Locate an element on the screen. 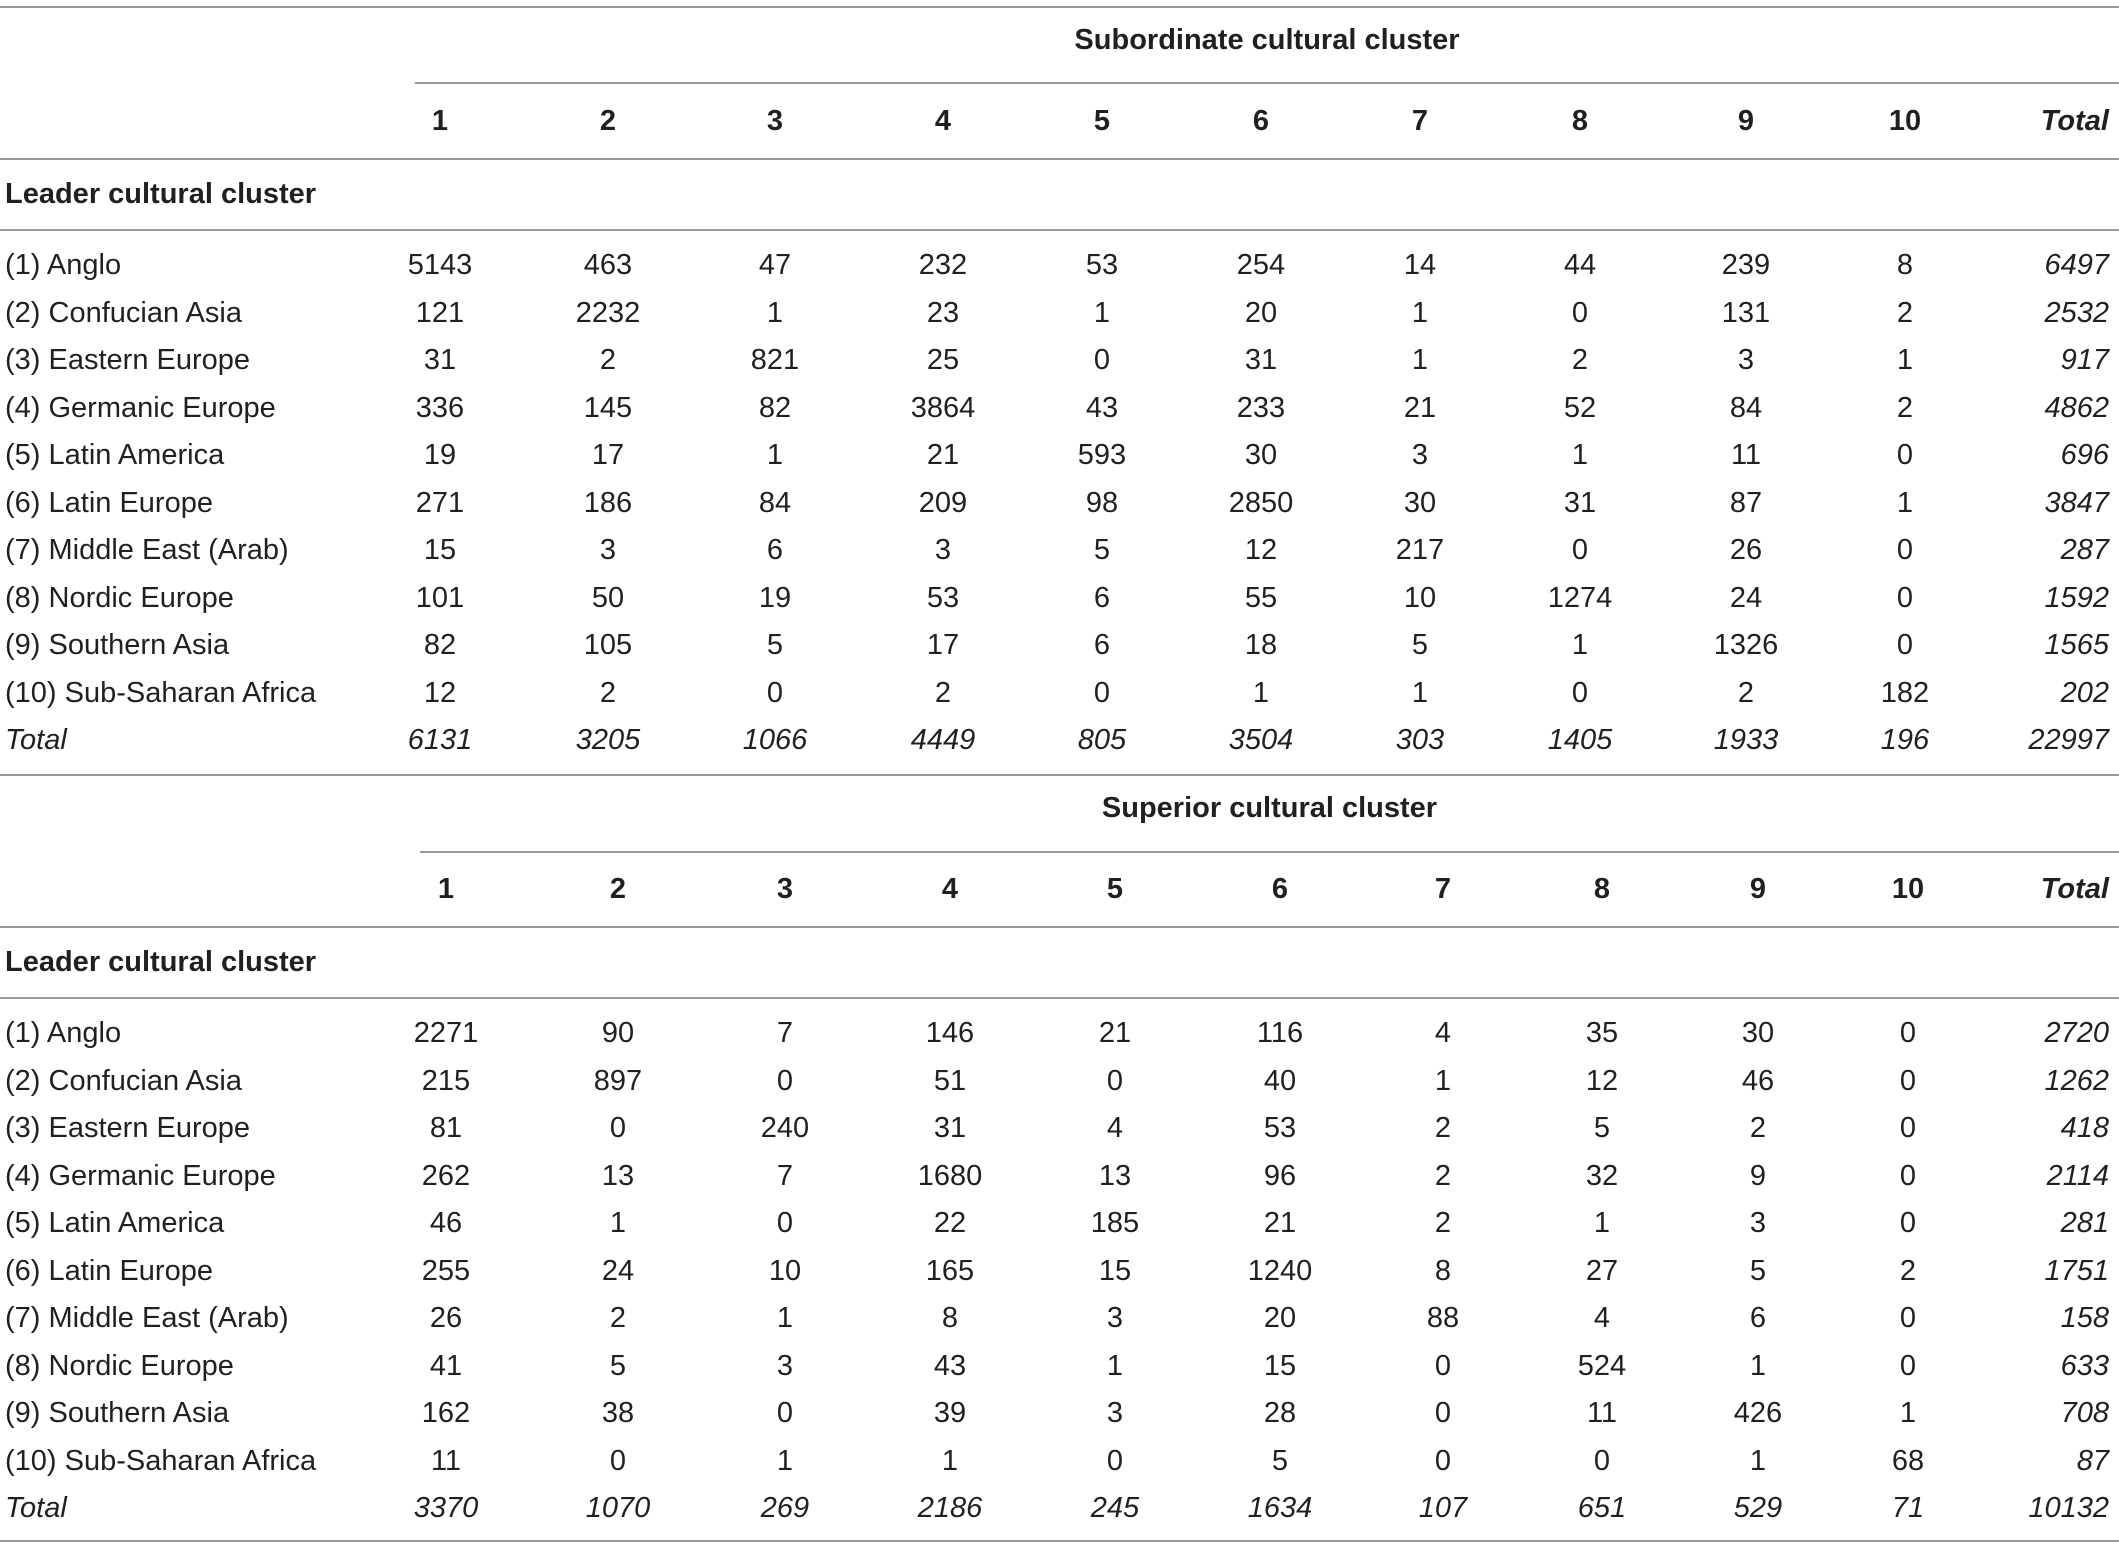  table-cell: 524 is located at coordinates (1602, 1365).